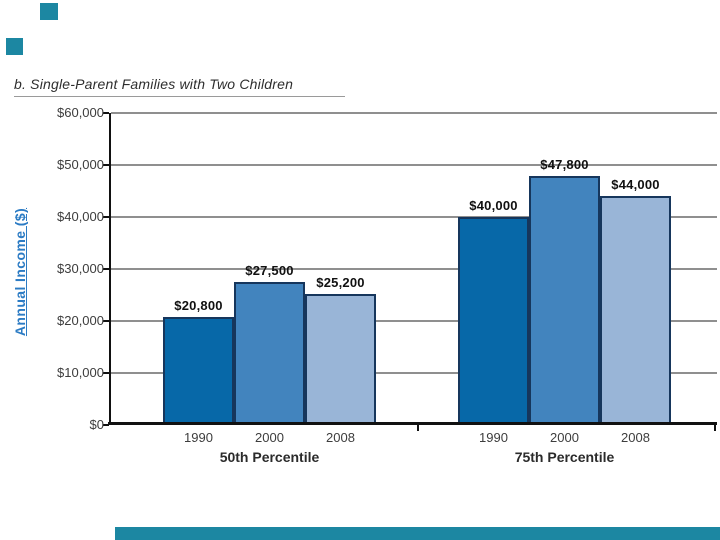 The image size is (720, 540). What do you see at coordinates (635, 185) in the screenshot?
I see `bar-value-label: $44,000` at bounding box center [635, 185].